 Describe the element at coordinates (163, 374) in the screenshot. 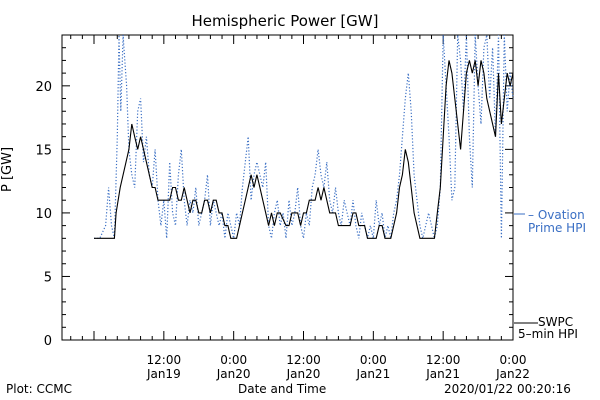

I see `x-tick-date-label: Jan19` at that location.